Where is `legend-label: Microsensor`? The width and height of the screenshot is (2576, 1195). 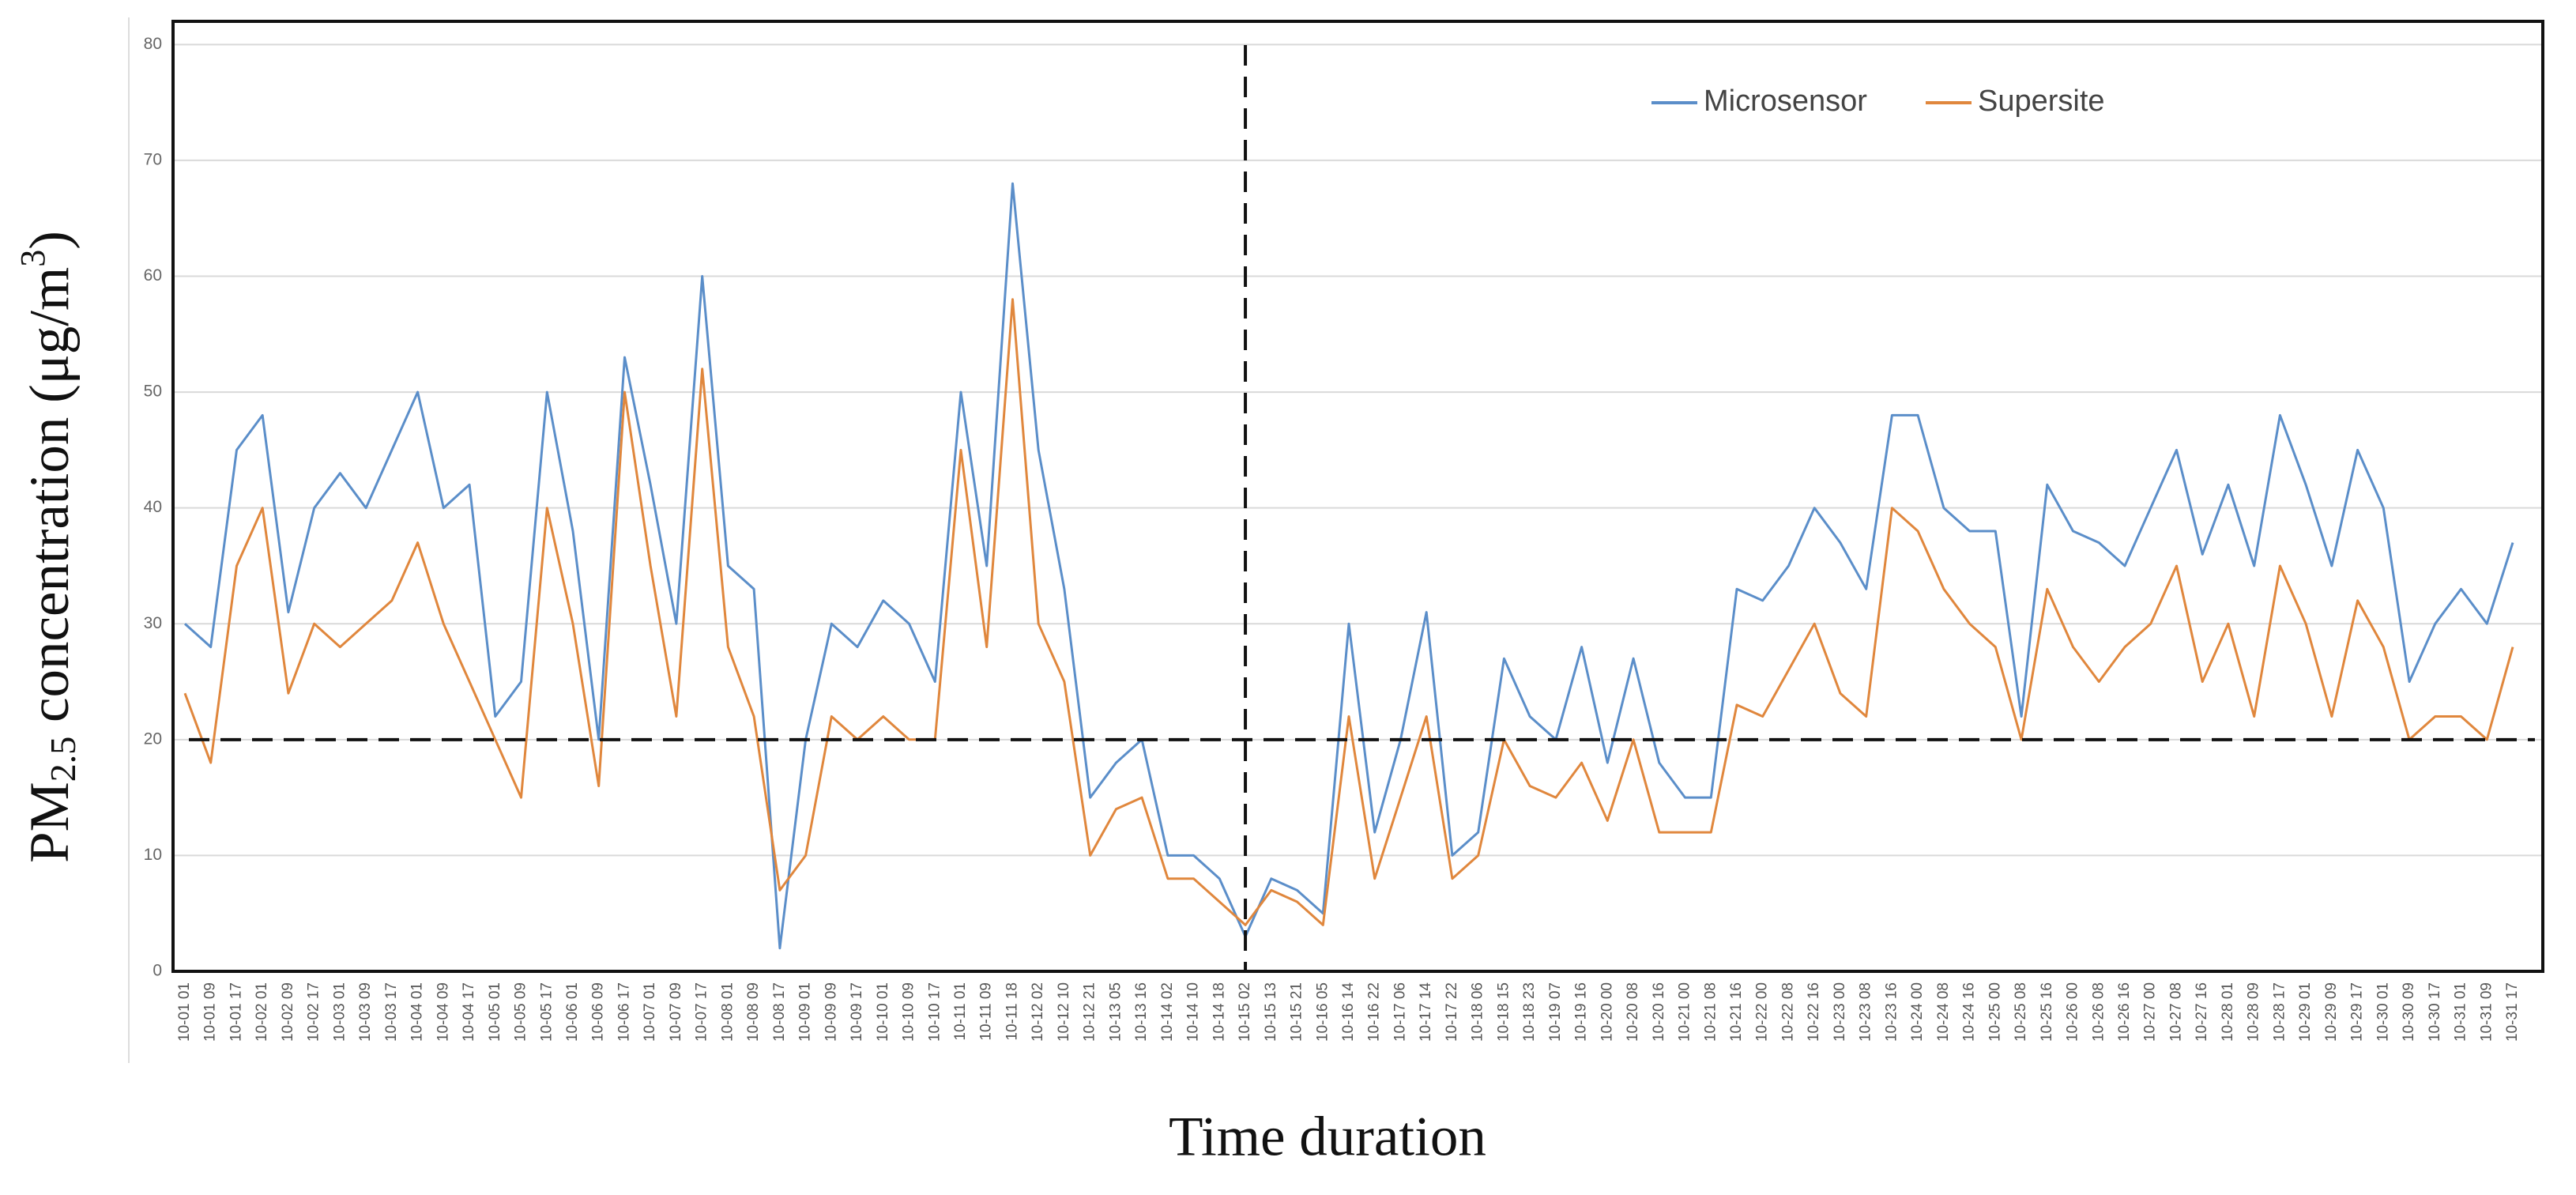 legend-label: Microsensor is located at coordinates (1785, 101).